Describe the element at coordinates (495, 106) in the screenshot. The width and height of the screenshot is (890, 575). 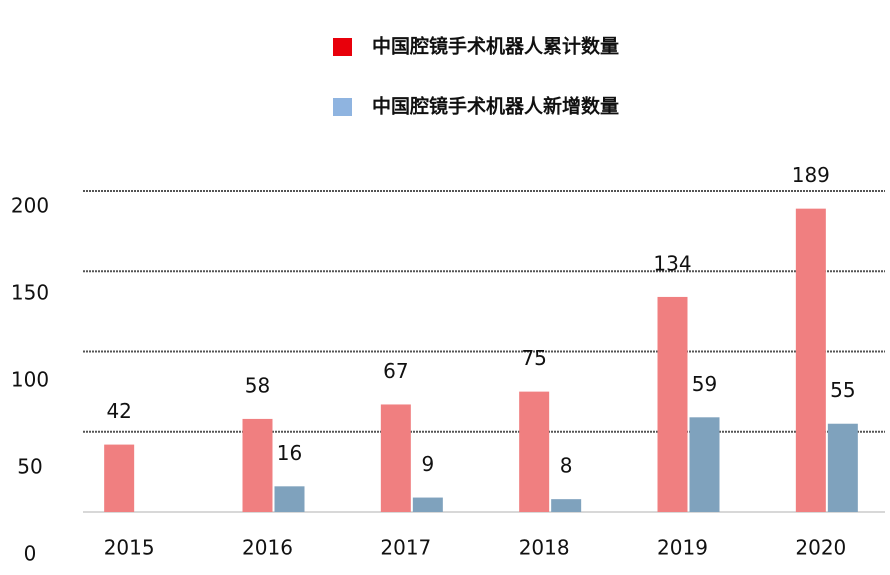
I see `legend-label: 中国腔镜手术机器人新增数量` at that location.